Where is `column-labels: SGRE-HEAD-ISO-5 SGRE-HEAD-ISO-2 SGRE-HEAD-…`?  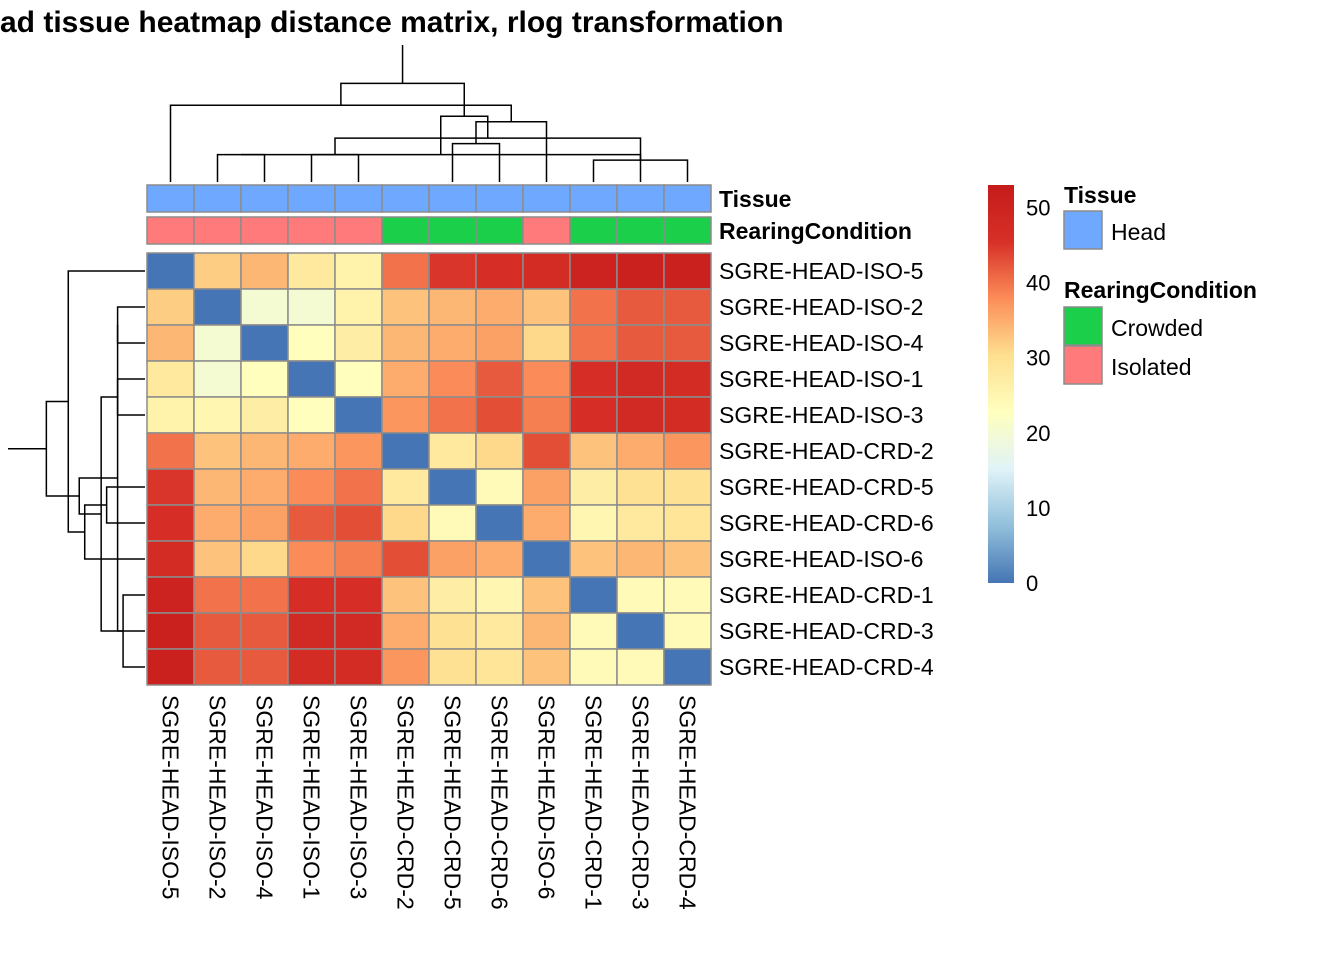 column-labels: SGRE-HEAD-ISO-5 SGRE-HEAD-ISO-2 SGRE-HEAD-… is located at coordinates (429, 802).